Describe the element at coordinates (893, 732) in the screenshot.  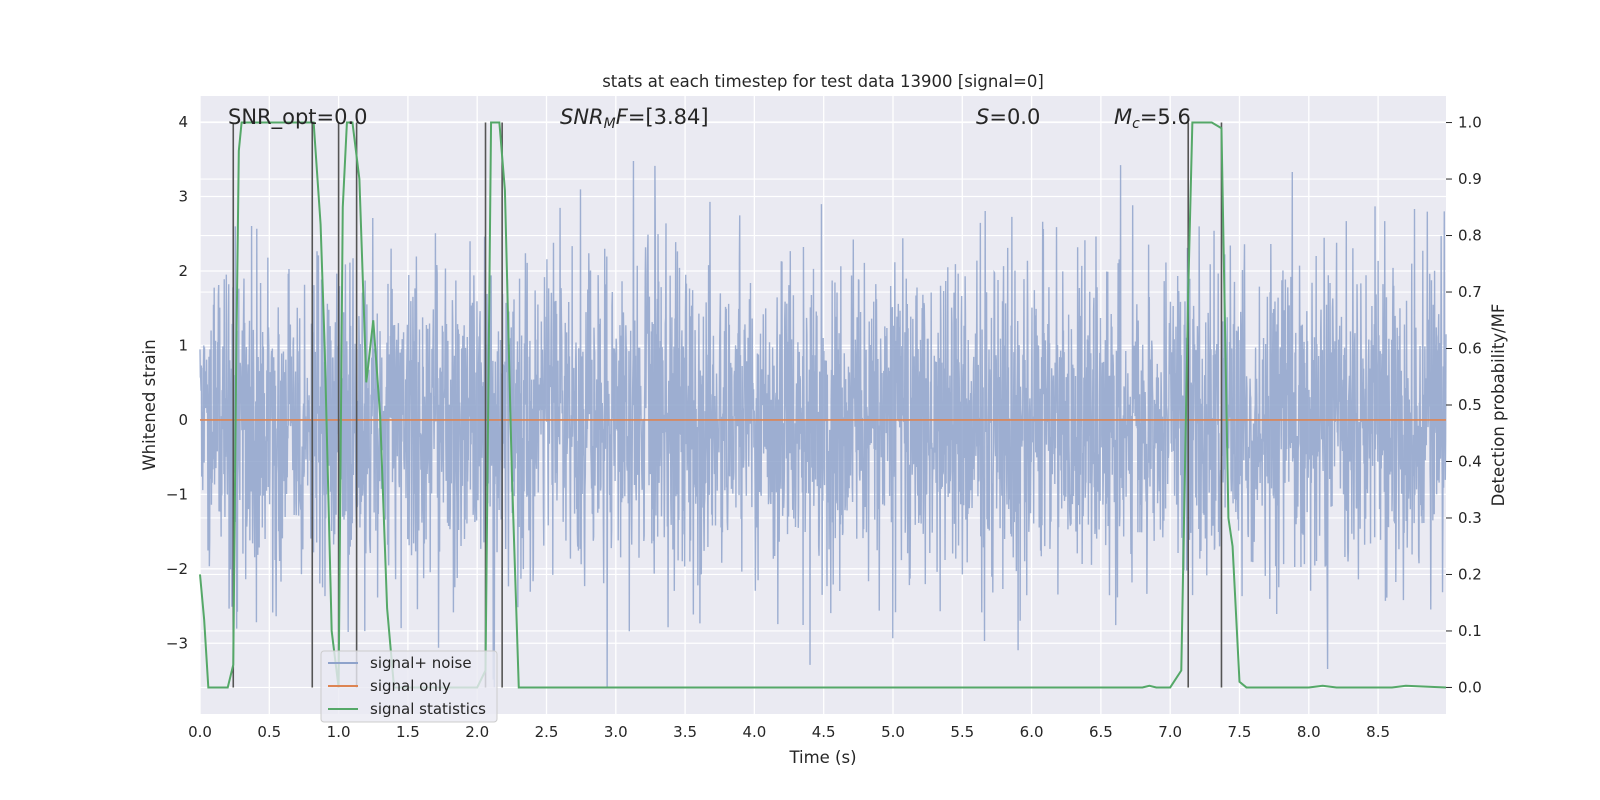
I see `x-tick-label: 5.0` at that location.